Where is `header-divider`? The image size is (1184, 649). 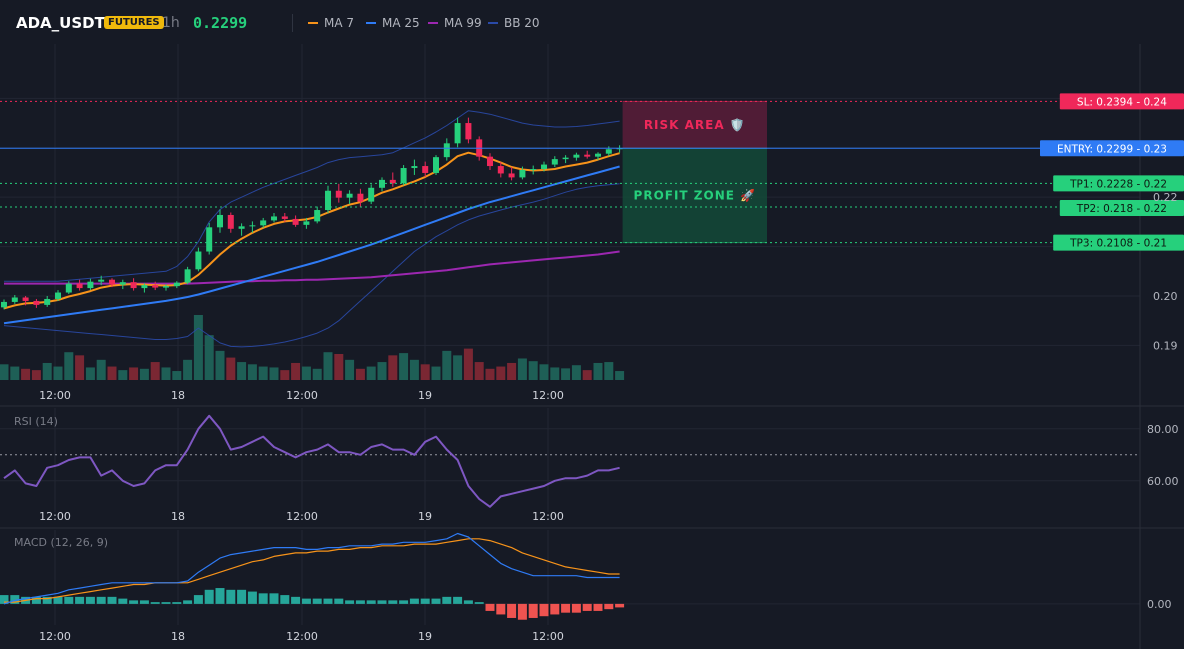
header-divider is located at coordinates (292, 23).